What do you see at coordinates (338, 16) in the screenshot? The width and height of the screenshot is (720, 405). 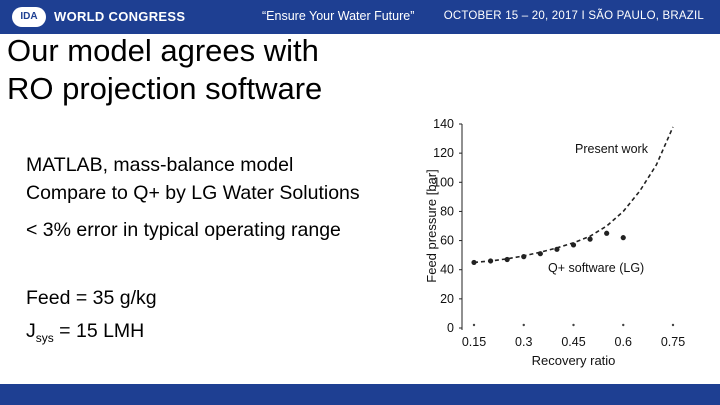 I see `congress-tagline: “Ensure Your Water Future”` at bounding box center [338, 16].